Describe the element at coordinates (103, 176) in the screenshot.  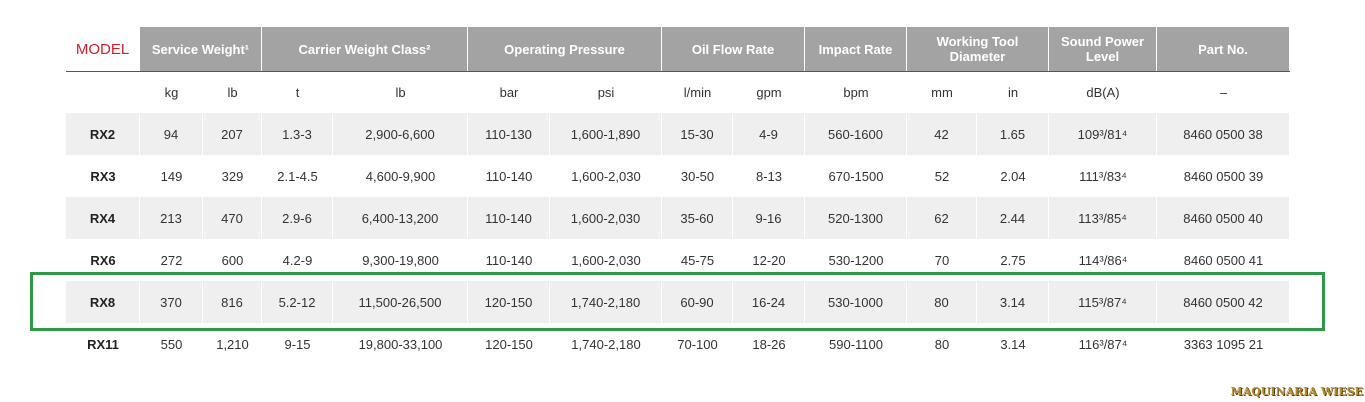
I see `model-cell: RX3` at that location.